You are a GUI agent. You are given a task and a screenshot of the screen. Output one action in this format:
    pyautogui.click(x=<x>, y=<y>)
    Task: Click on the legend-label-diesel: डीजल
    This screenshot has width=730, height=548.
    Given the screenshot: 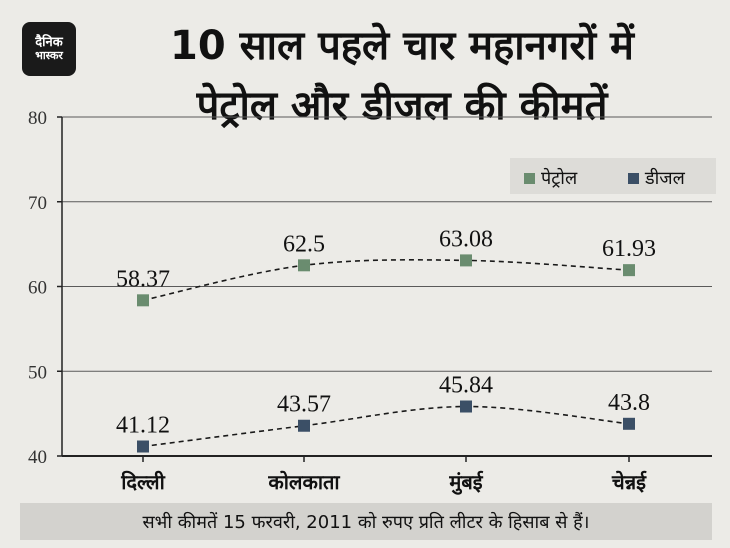 What is the action you would take?
    pyautogui.click(x=665, y=178)
    